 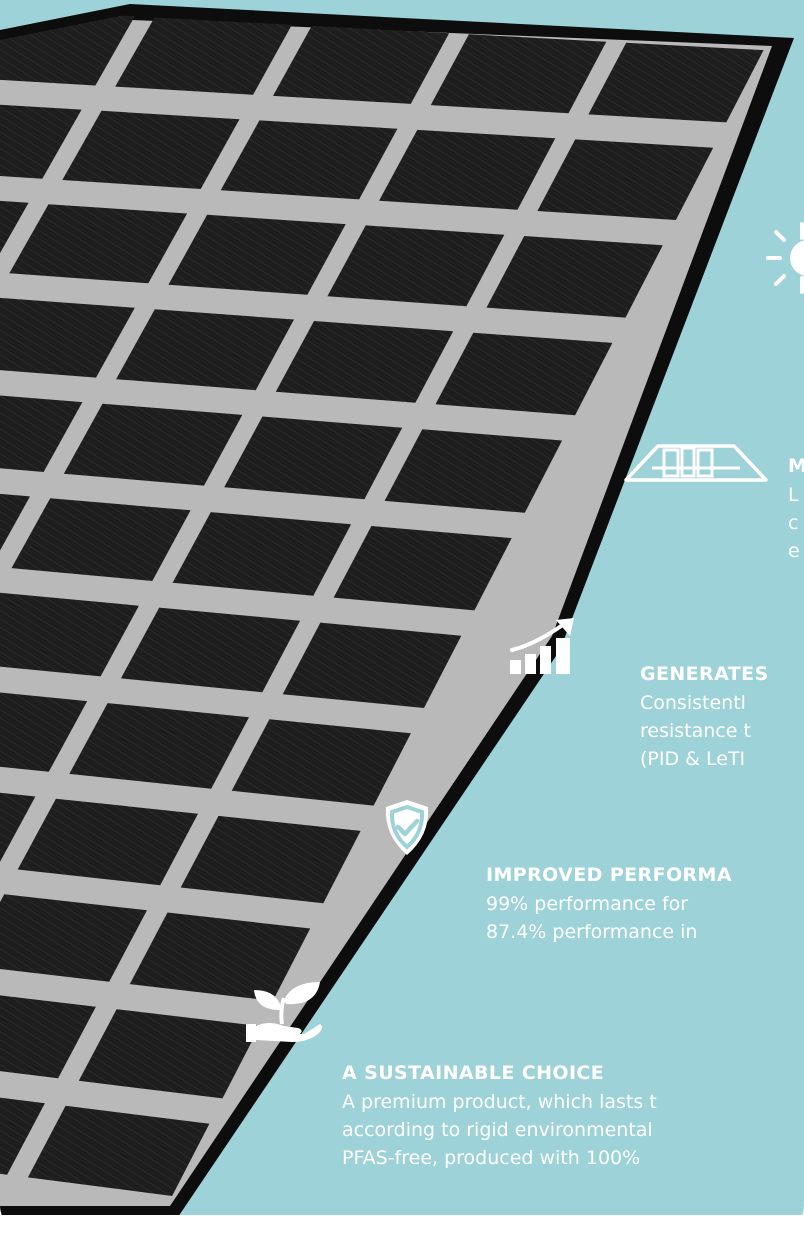 What do you see at coordinates (794, 551) in the screenshot?
I see `feature-description-line: e` at bounding box center [794, 551].